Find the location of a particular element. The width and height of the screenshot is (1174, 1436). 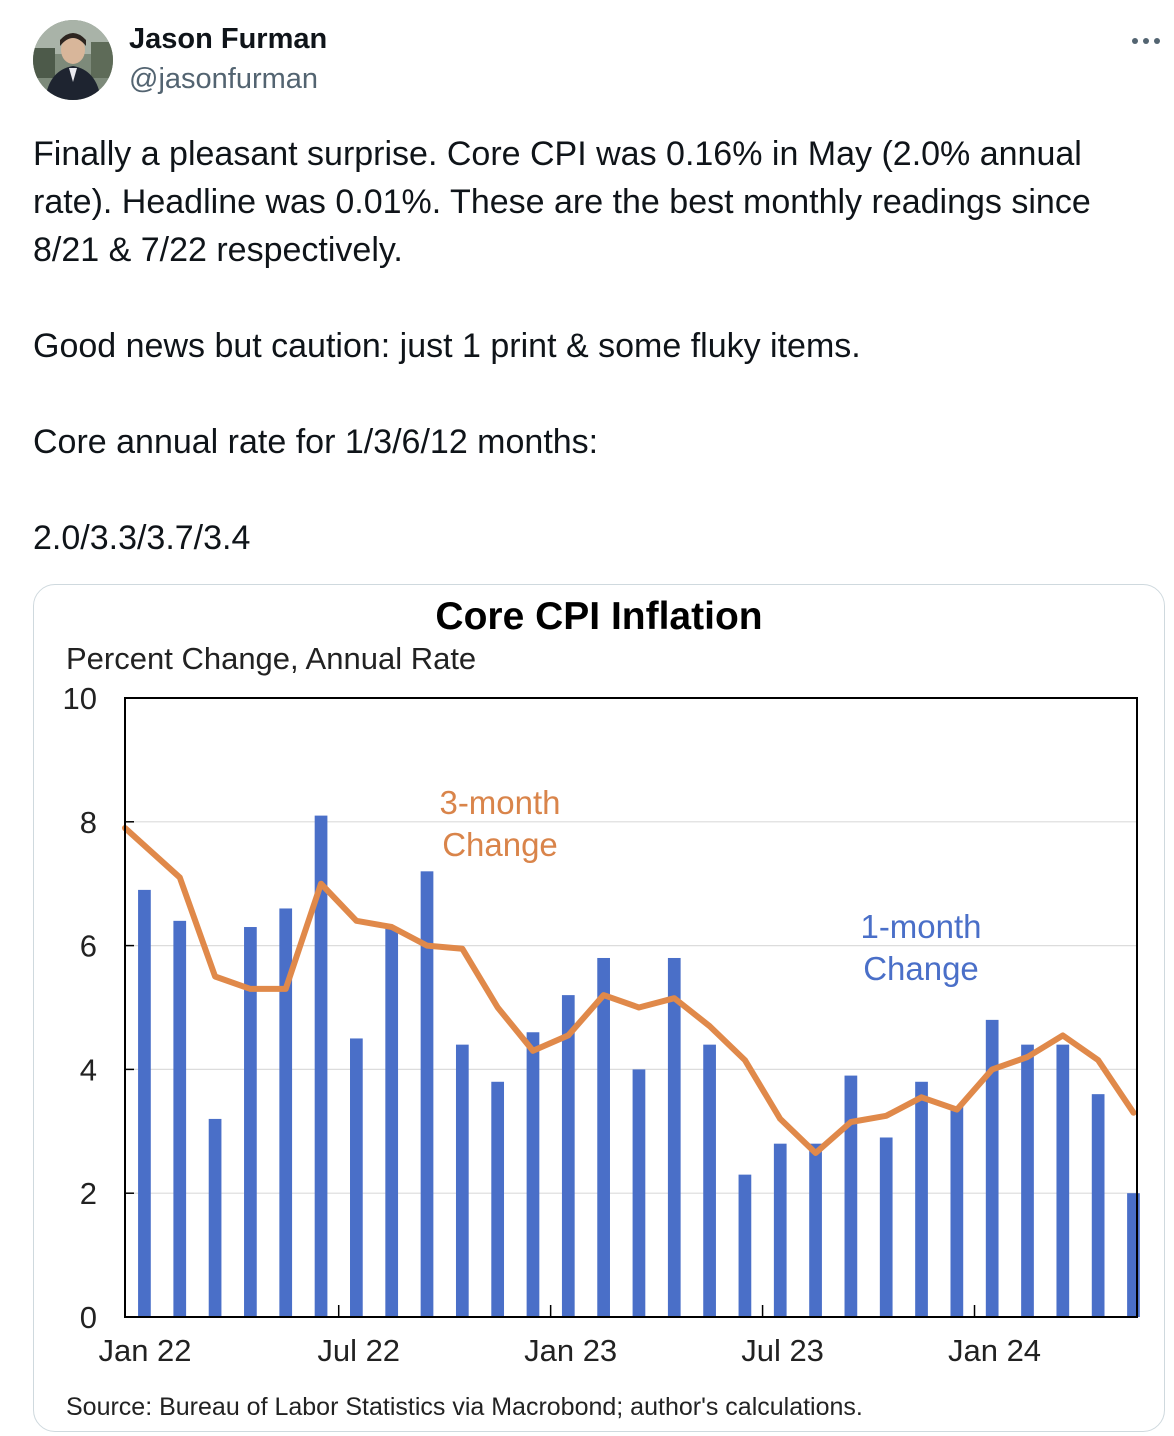

tweet-paragraph: 2.0/3.3/3.7/3.4 is located at coordinates (142, 538).